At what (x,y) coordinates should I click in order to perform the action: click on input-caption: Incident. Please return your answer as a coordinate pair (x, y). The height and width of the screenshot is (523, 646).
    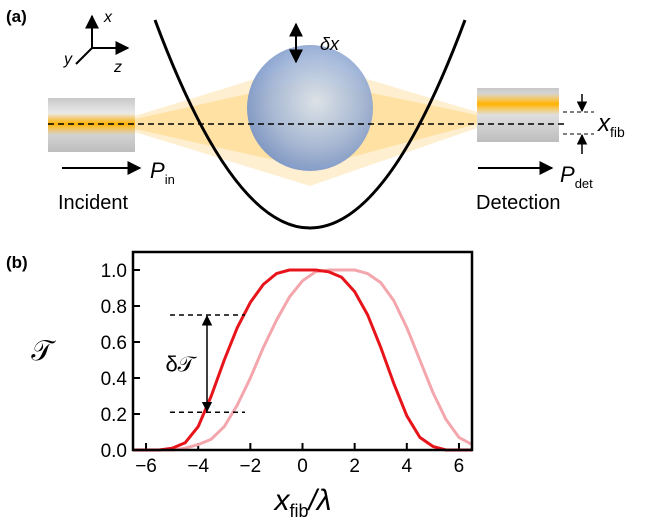
    Looking at the image, I should click on (93, 203).